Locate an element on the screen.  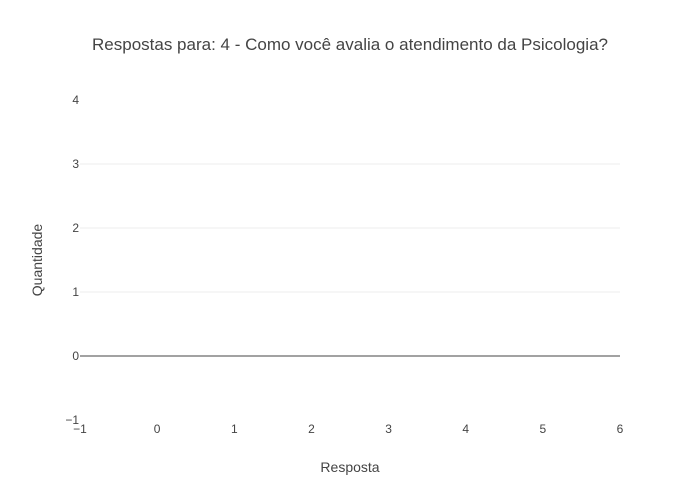
x-tick-label: 0 is located at coordinates (157, 429).